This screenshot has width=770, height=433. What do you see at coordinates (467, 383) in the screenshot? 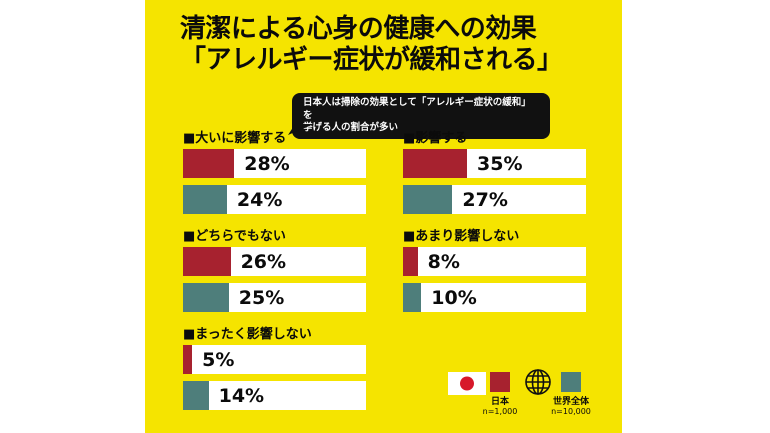
I see `japan-flag-icon` at bounding box center [467, 383].